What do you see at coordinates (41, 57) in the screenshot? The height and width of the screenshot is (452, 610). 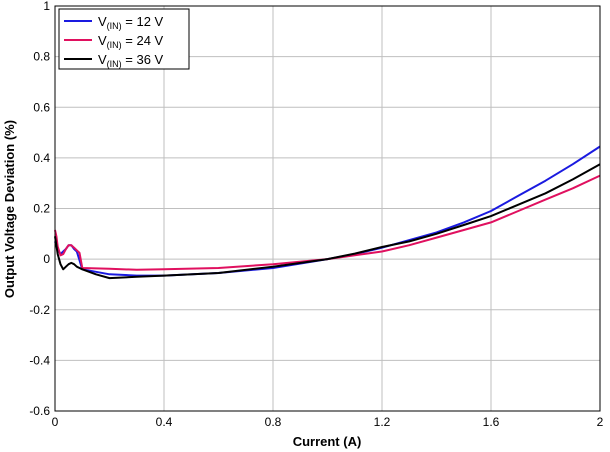 I see `y-tick-label: 0.8` at bounding box center [41, 57].